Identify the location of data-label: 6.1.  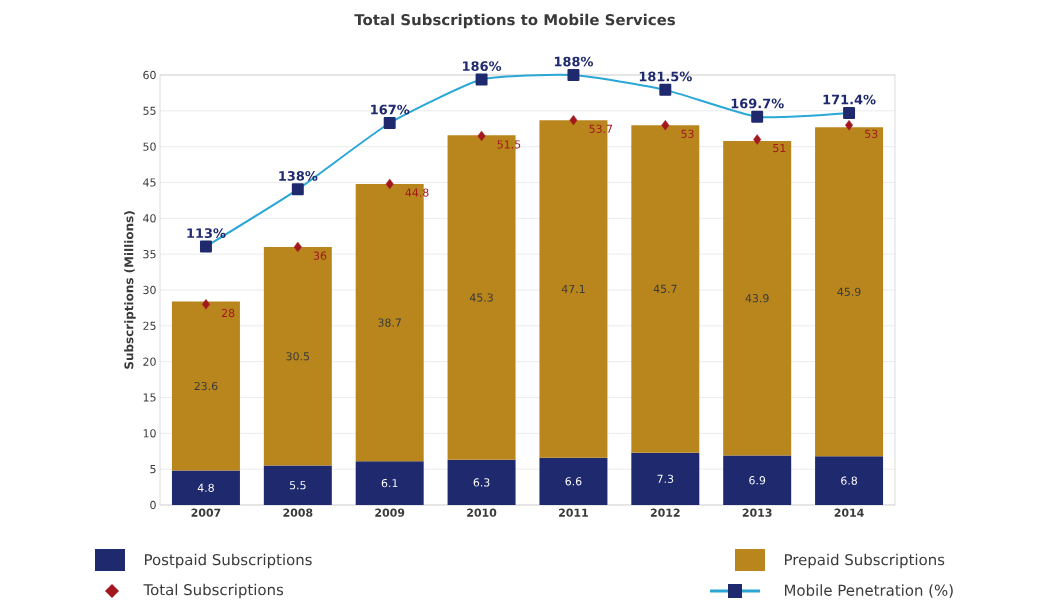
(389, 483).